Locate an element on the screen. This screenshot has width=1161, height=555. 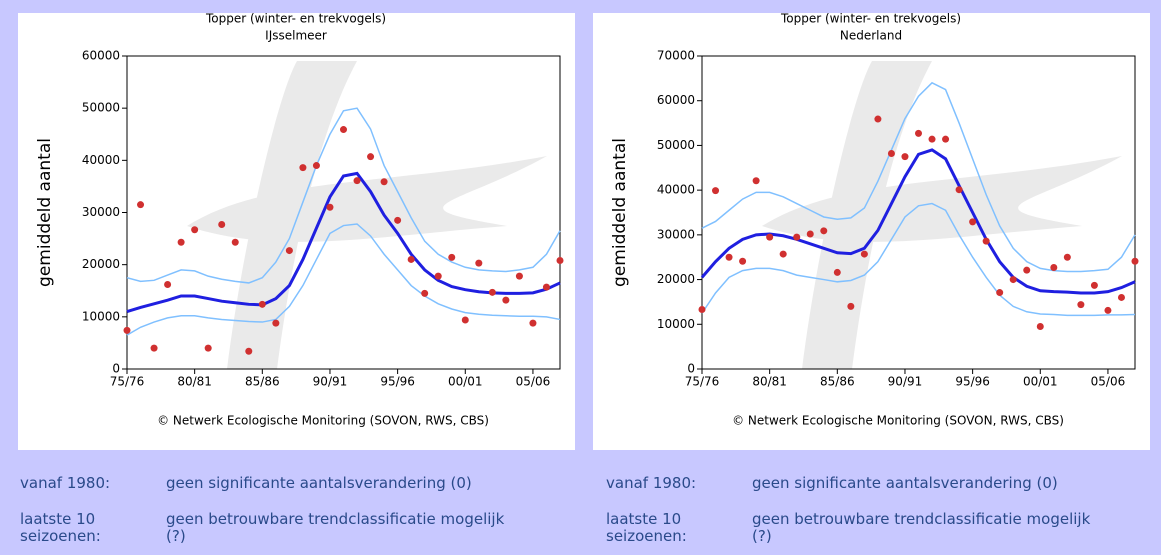
chart-subtitle: IJsselmeer is located at coordinates (296, 36).